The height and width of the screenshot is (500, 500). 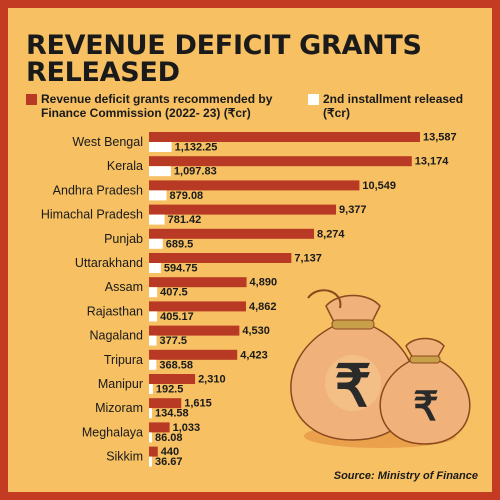 I want to click on category-label: Himachal Pradesh, so click(x=92, y=215).